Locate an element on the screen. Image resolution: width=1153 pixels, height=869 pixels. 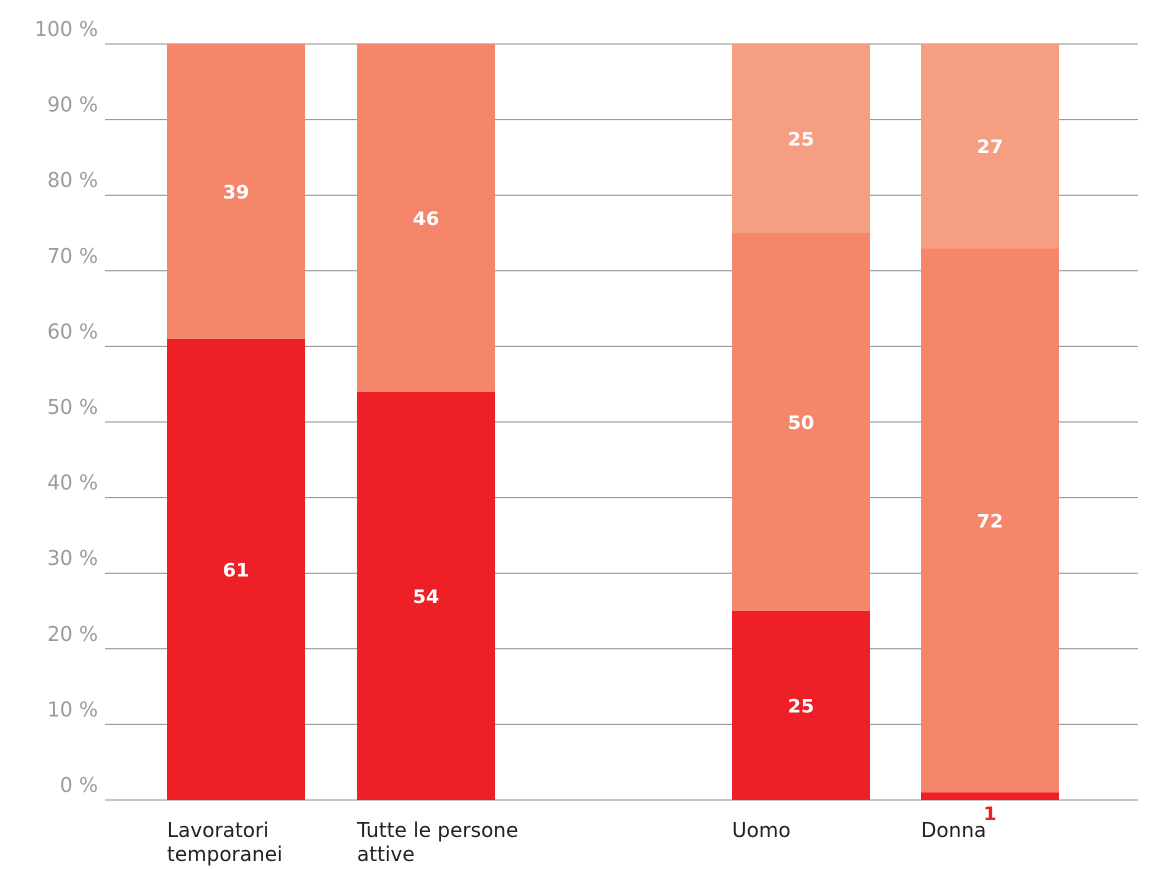
data-label: 54 is located at coordinates (426, 597).